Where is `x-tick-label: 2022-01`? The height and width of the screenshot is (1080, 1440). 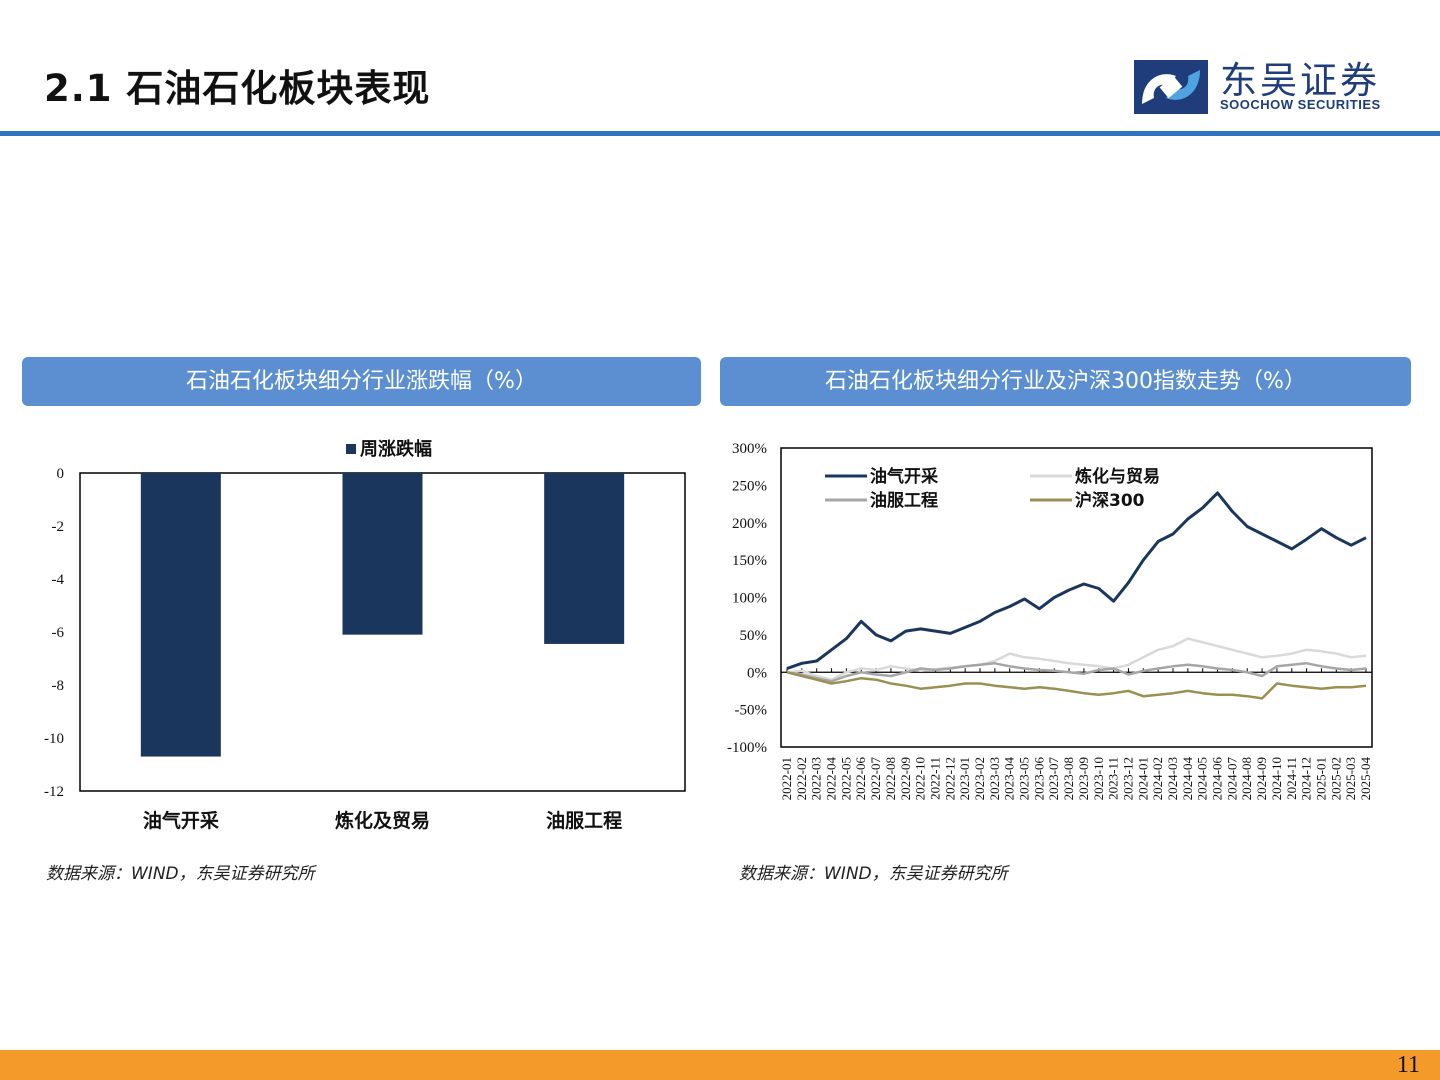
x-tick-label: 2022-01 is located at coordinates (786, 778).